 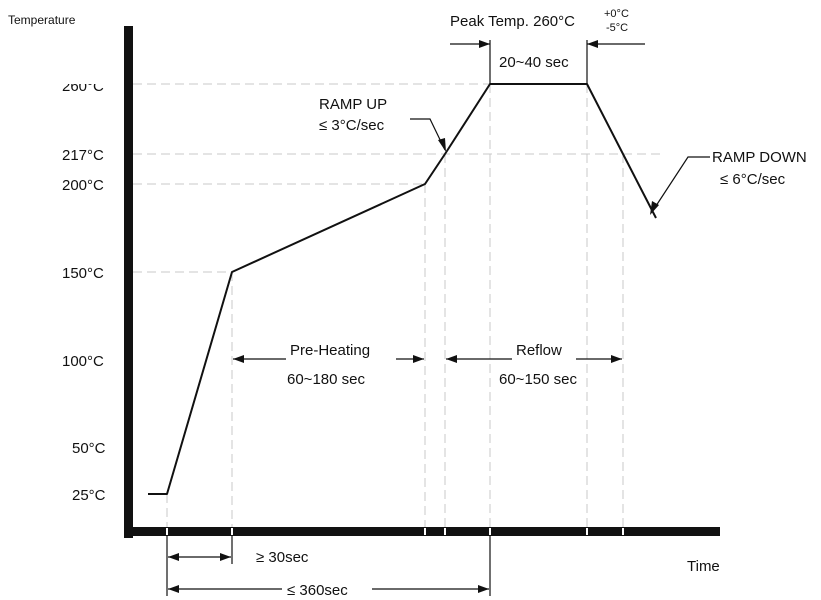 I want to click on ramp-down-label: RAMP DOWN, so click(x=759, y=157).